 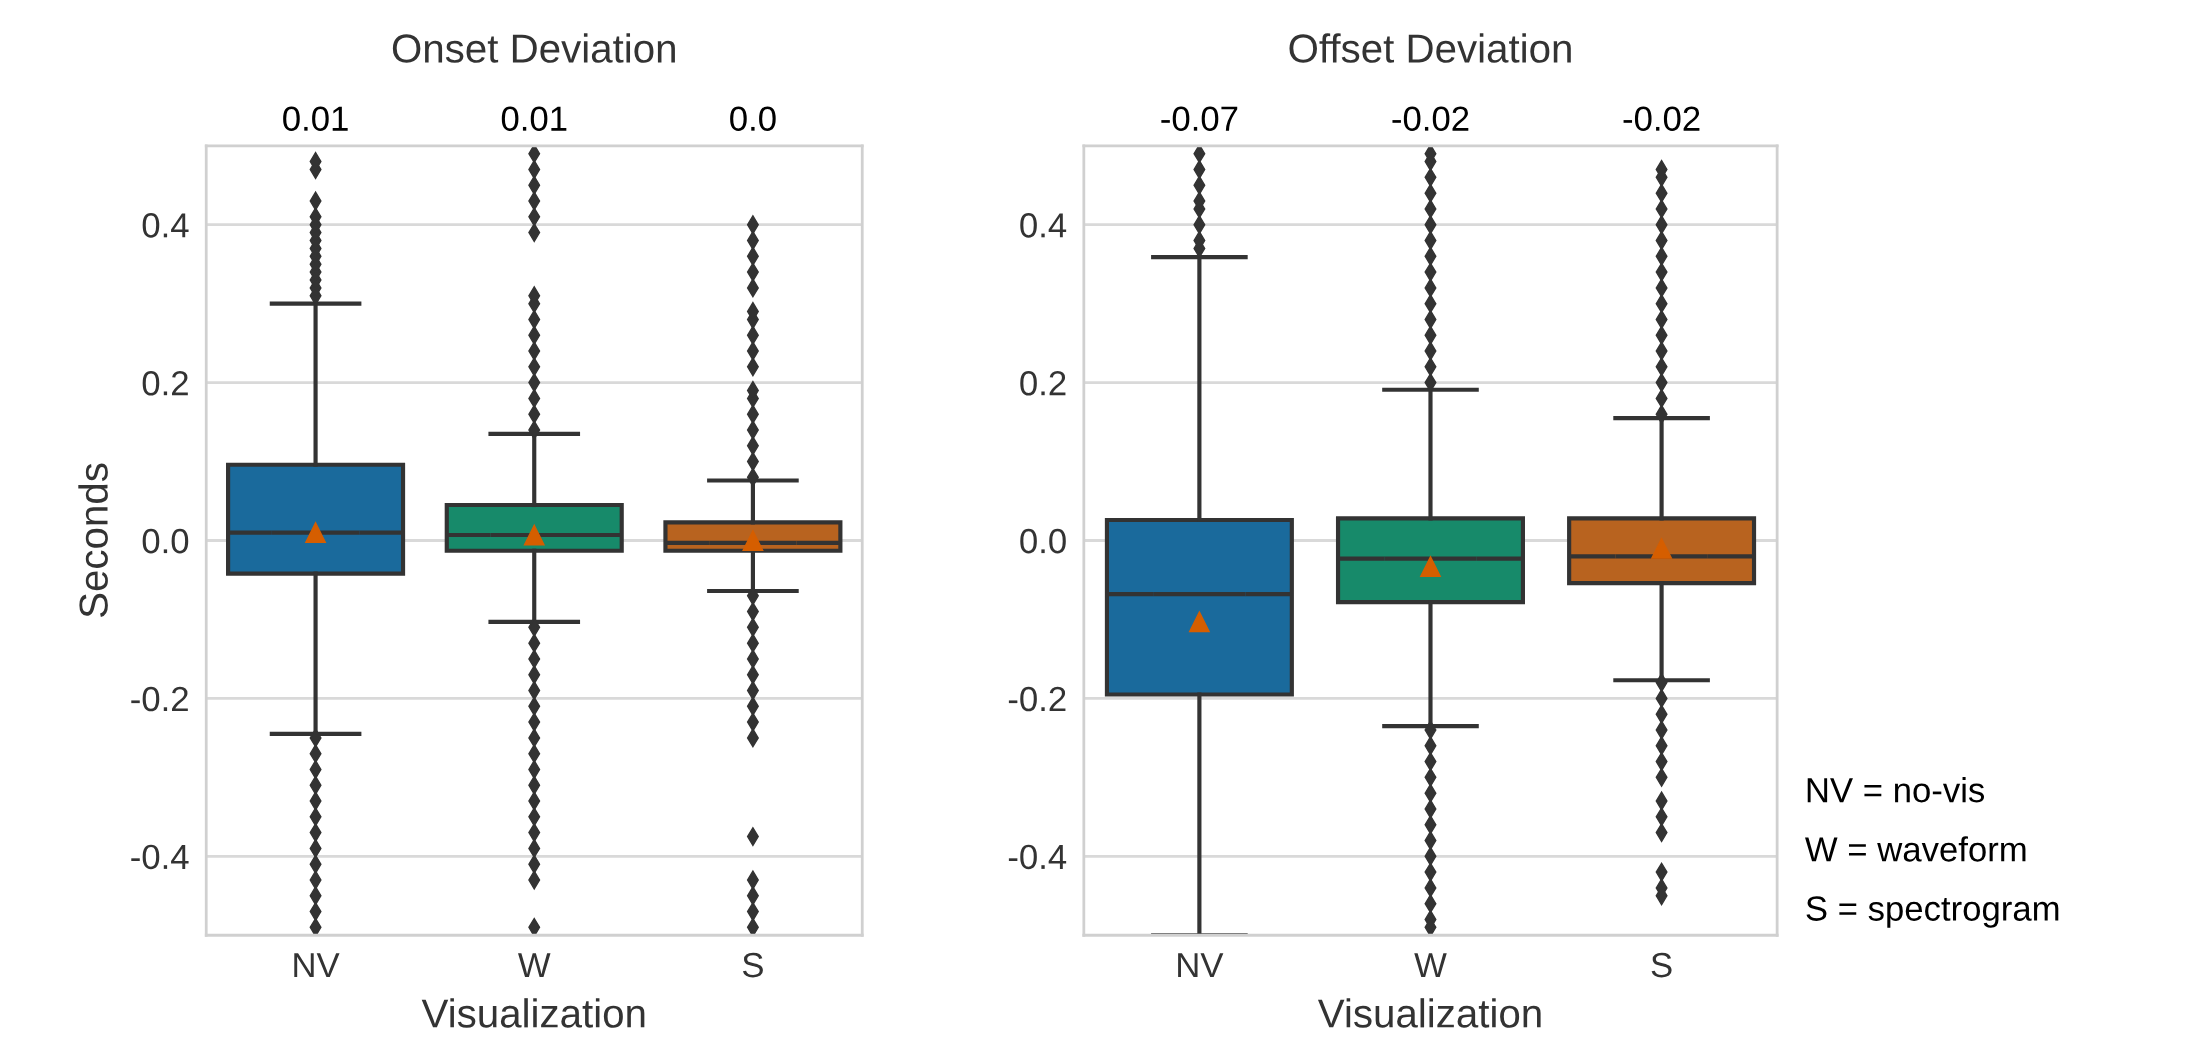 I want to click on text: NV = no-vis, so click(x=1896, y=789).